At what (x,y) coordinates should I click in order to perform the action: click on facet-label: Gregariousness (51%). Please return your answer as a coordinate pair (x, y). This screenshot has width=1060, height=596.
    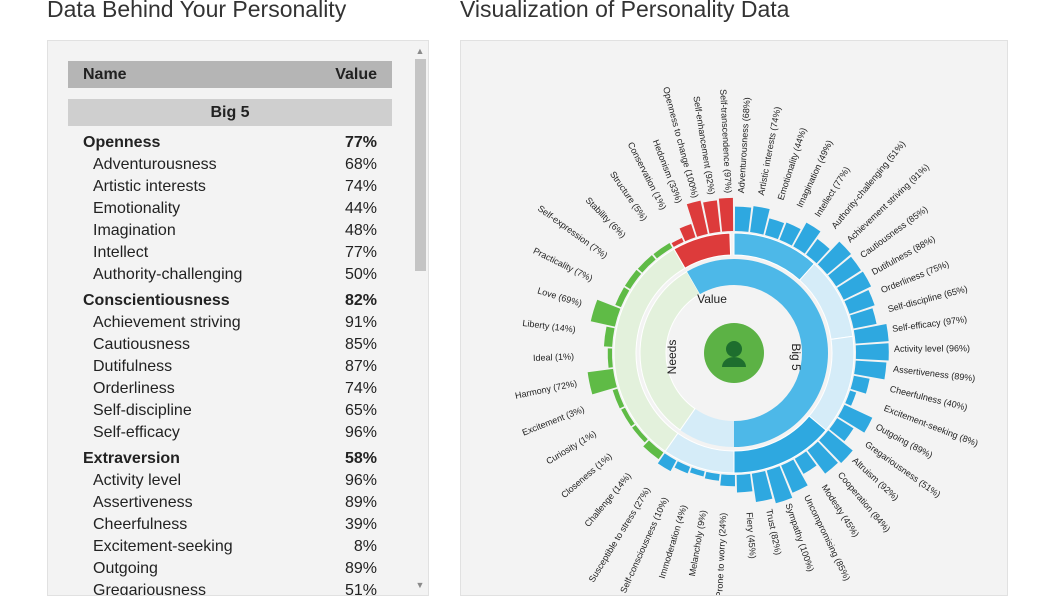
    Looking at the image, I should click on (902, 469).